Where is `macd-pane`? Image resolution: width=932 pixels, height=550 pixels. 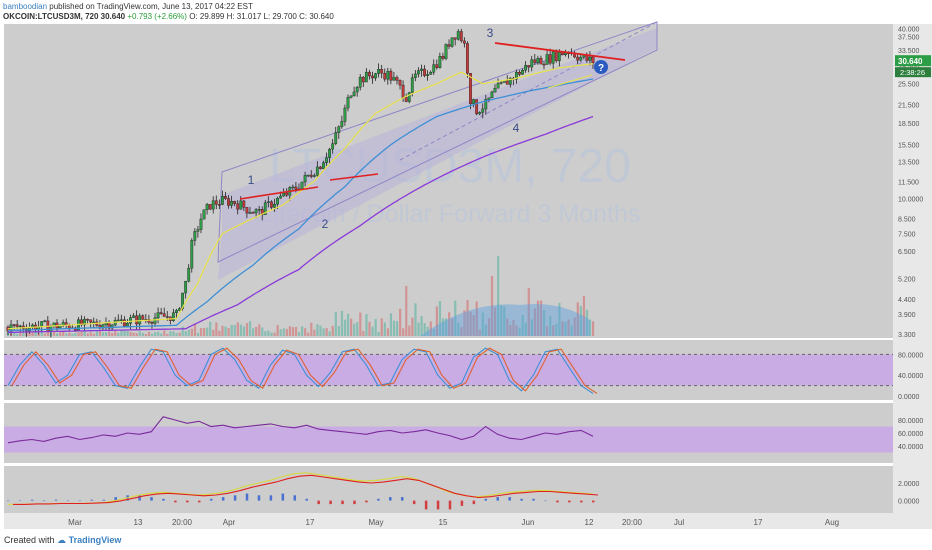
macd-pane is located at coordinates (448, 489).